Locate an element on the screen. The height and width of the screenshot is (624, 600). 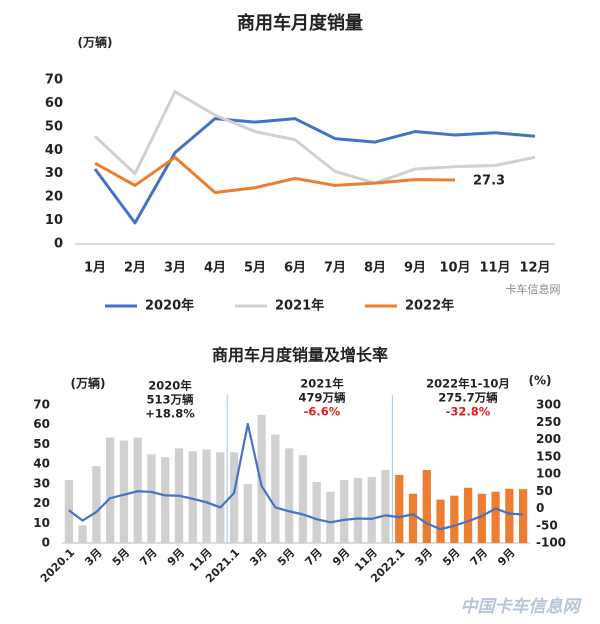
x-tick-label: 6月 is located at coordinates (295, 268).